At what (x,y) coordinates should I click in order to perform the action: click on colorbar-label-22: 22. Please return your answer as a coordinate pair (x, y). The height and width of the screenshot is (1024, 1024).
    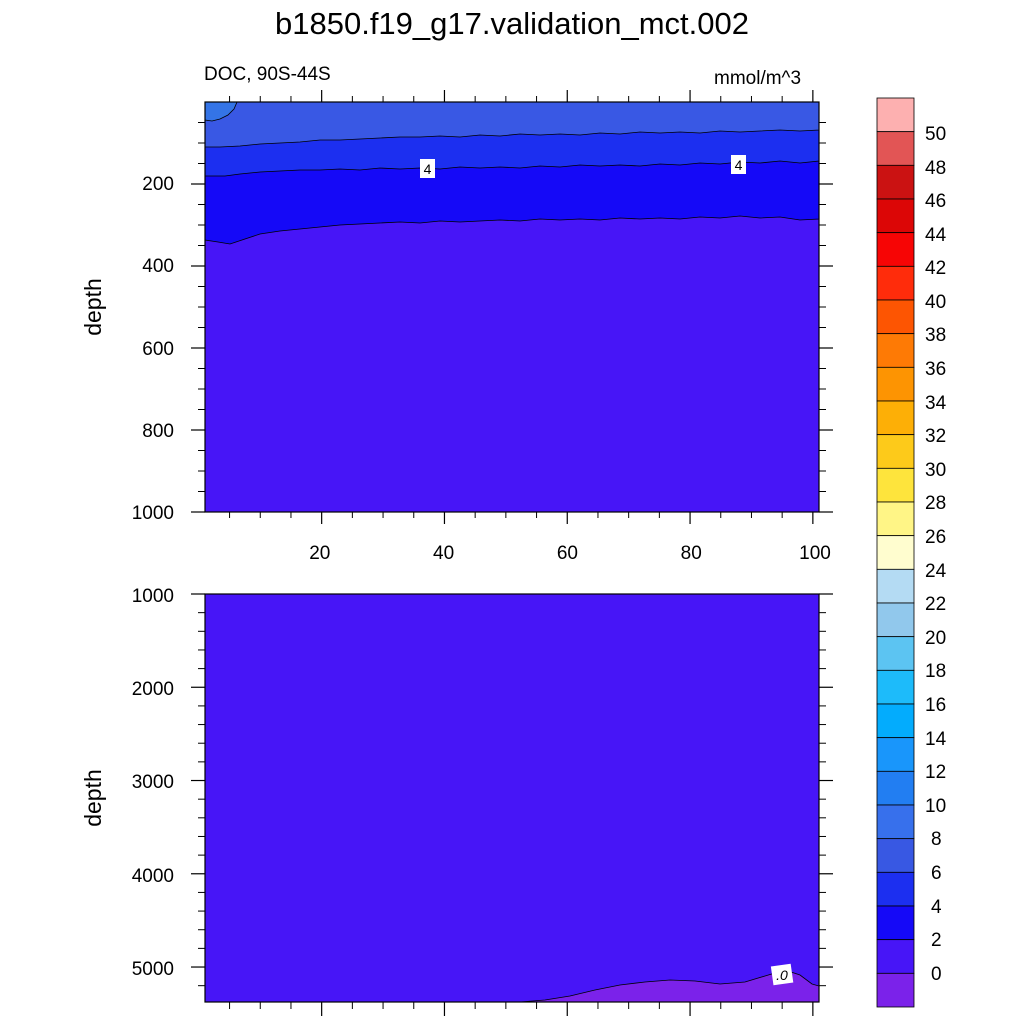
    Looking at the image, I should click on (935, 604).